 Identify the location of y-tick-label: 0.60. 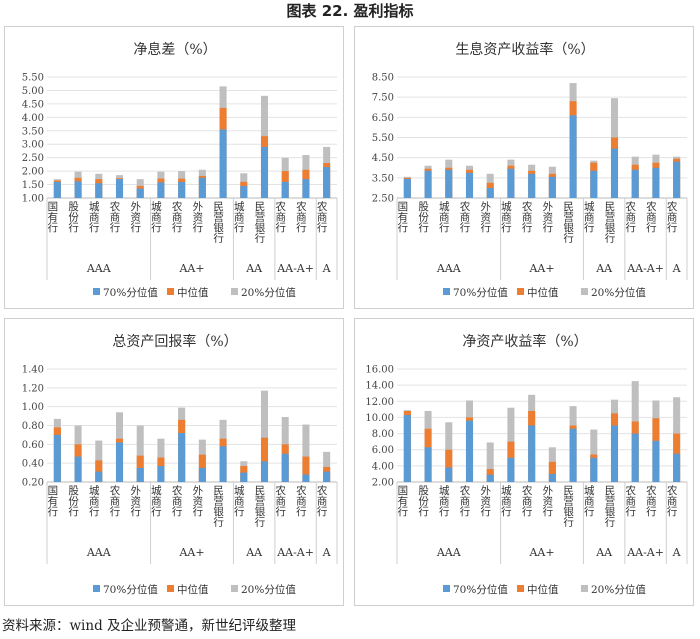
(33, 445).